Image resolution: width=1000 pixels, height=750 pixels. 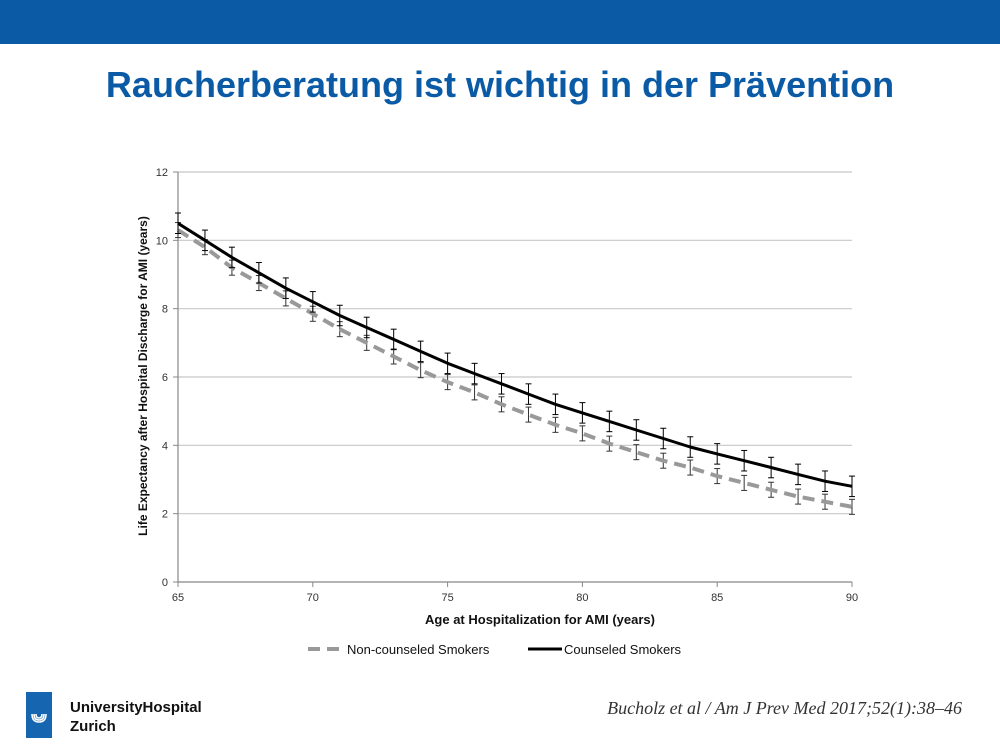 I want to click on chart-legend: Non-counseled Smokers Counseled Smokers, so click(x=495, y=649).